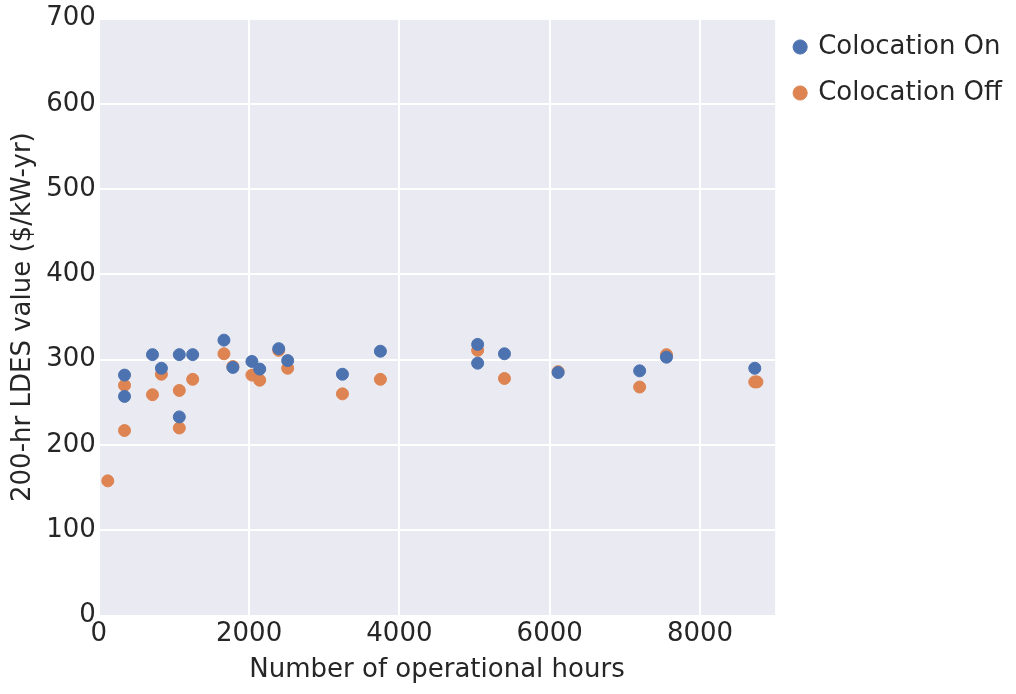  I want to click on y-tick-label: 700, so click(71, 16).